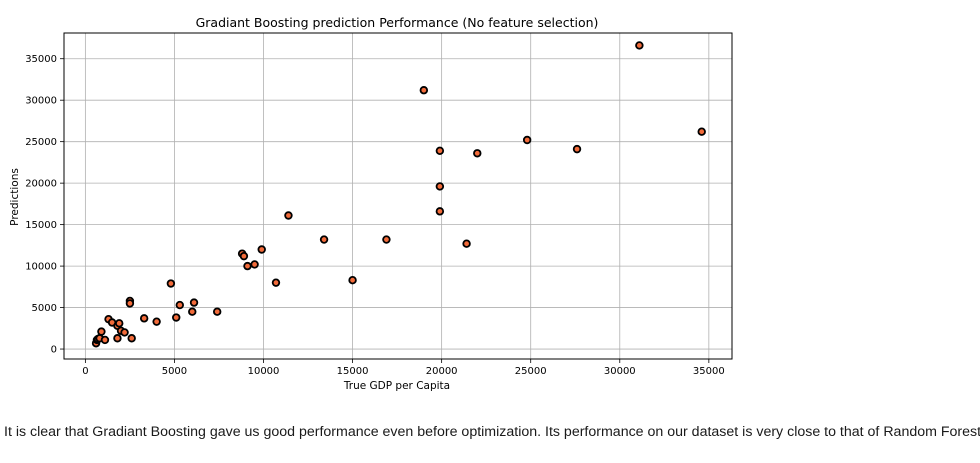 The height and width of the screenshot is (463, 980). I want to click on y-tick-label: 20000, so click(41, 184).